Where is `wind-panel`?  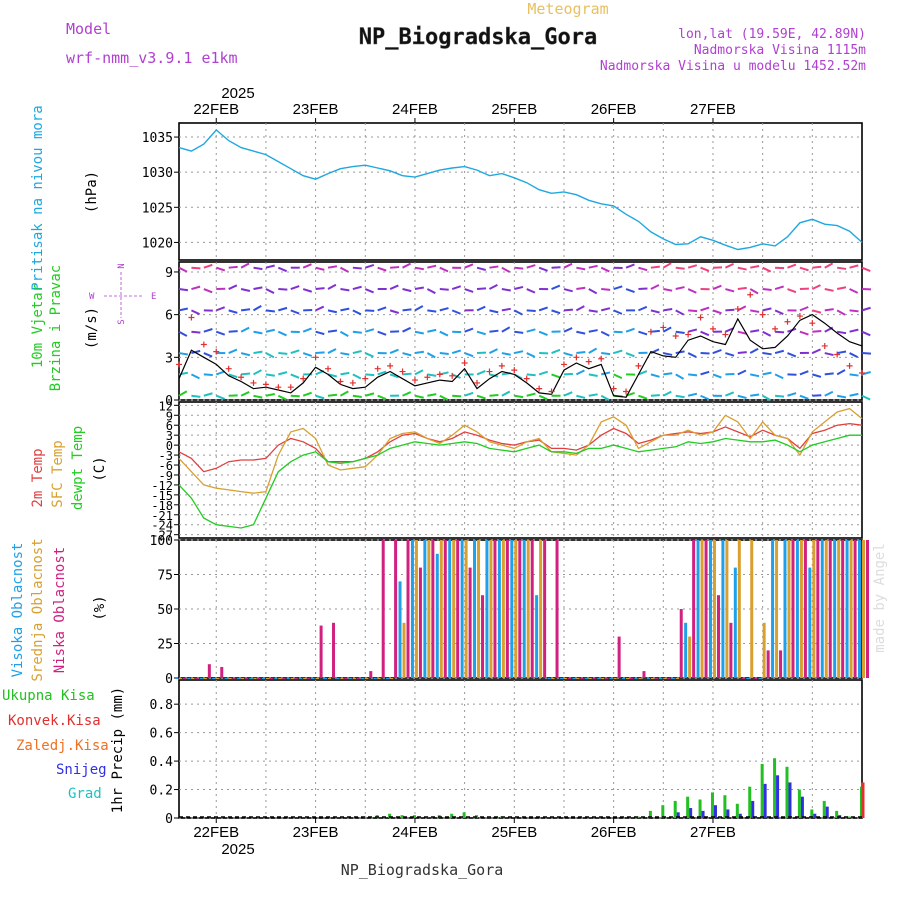 wind-panel is located at coordinates (524, 331).